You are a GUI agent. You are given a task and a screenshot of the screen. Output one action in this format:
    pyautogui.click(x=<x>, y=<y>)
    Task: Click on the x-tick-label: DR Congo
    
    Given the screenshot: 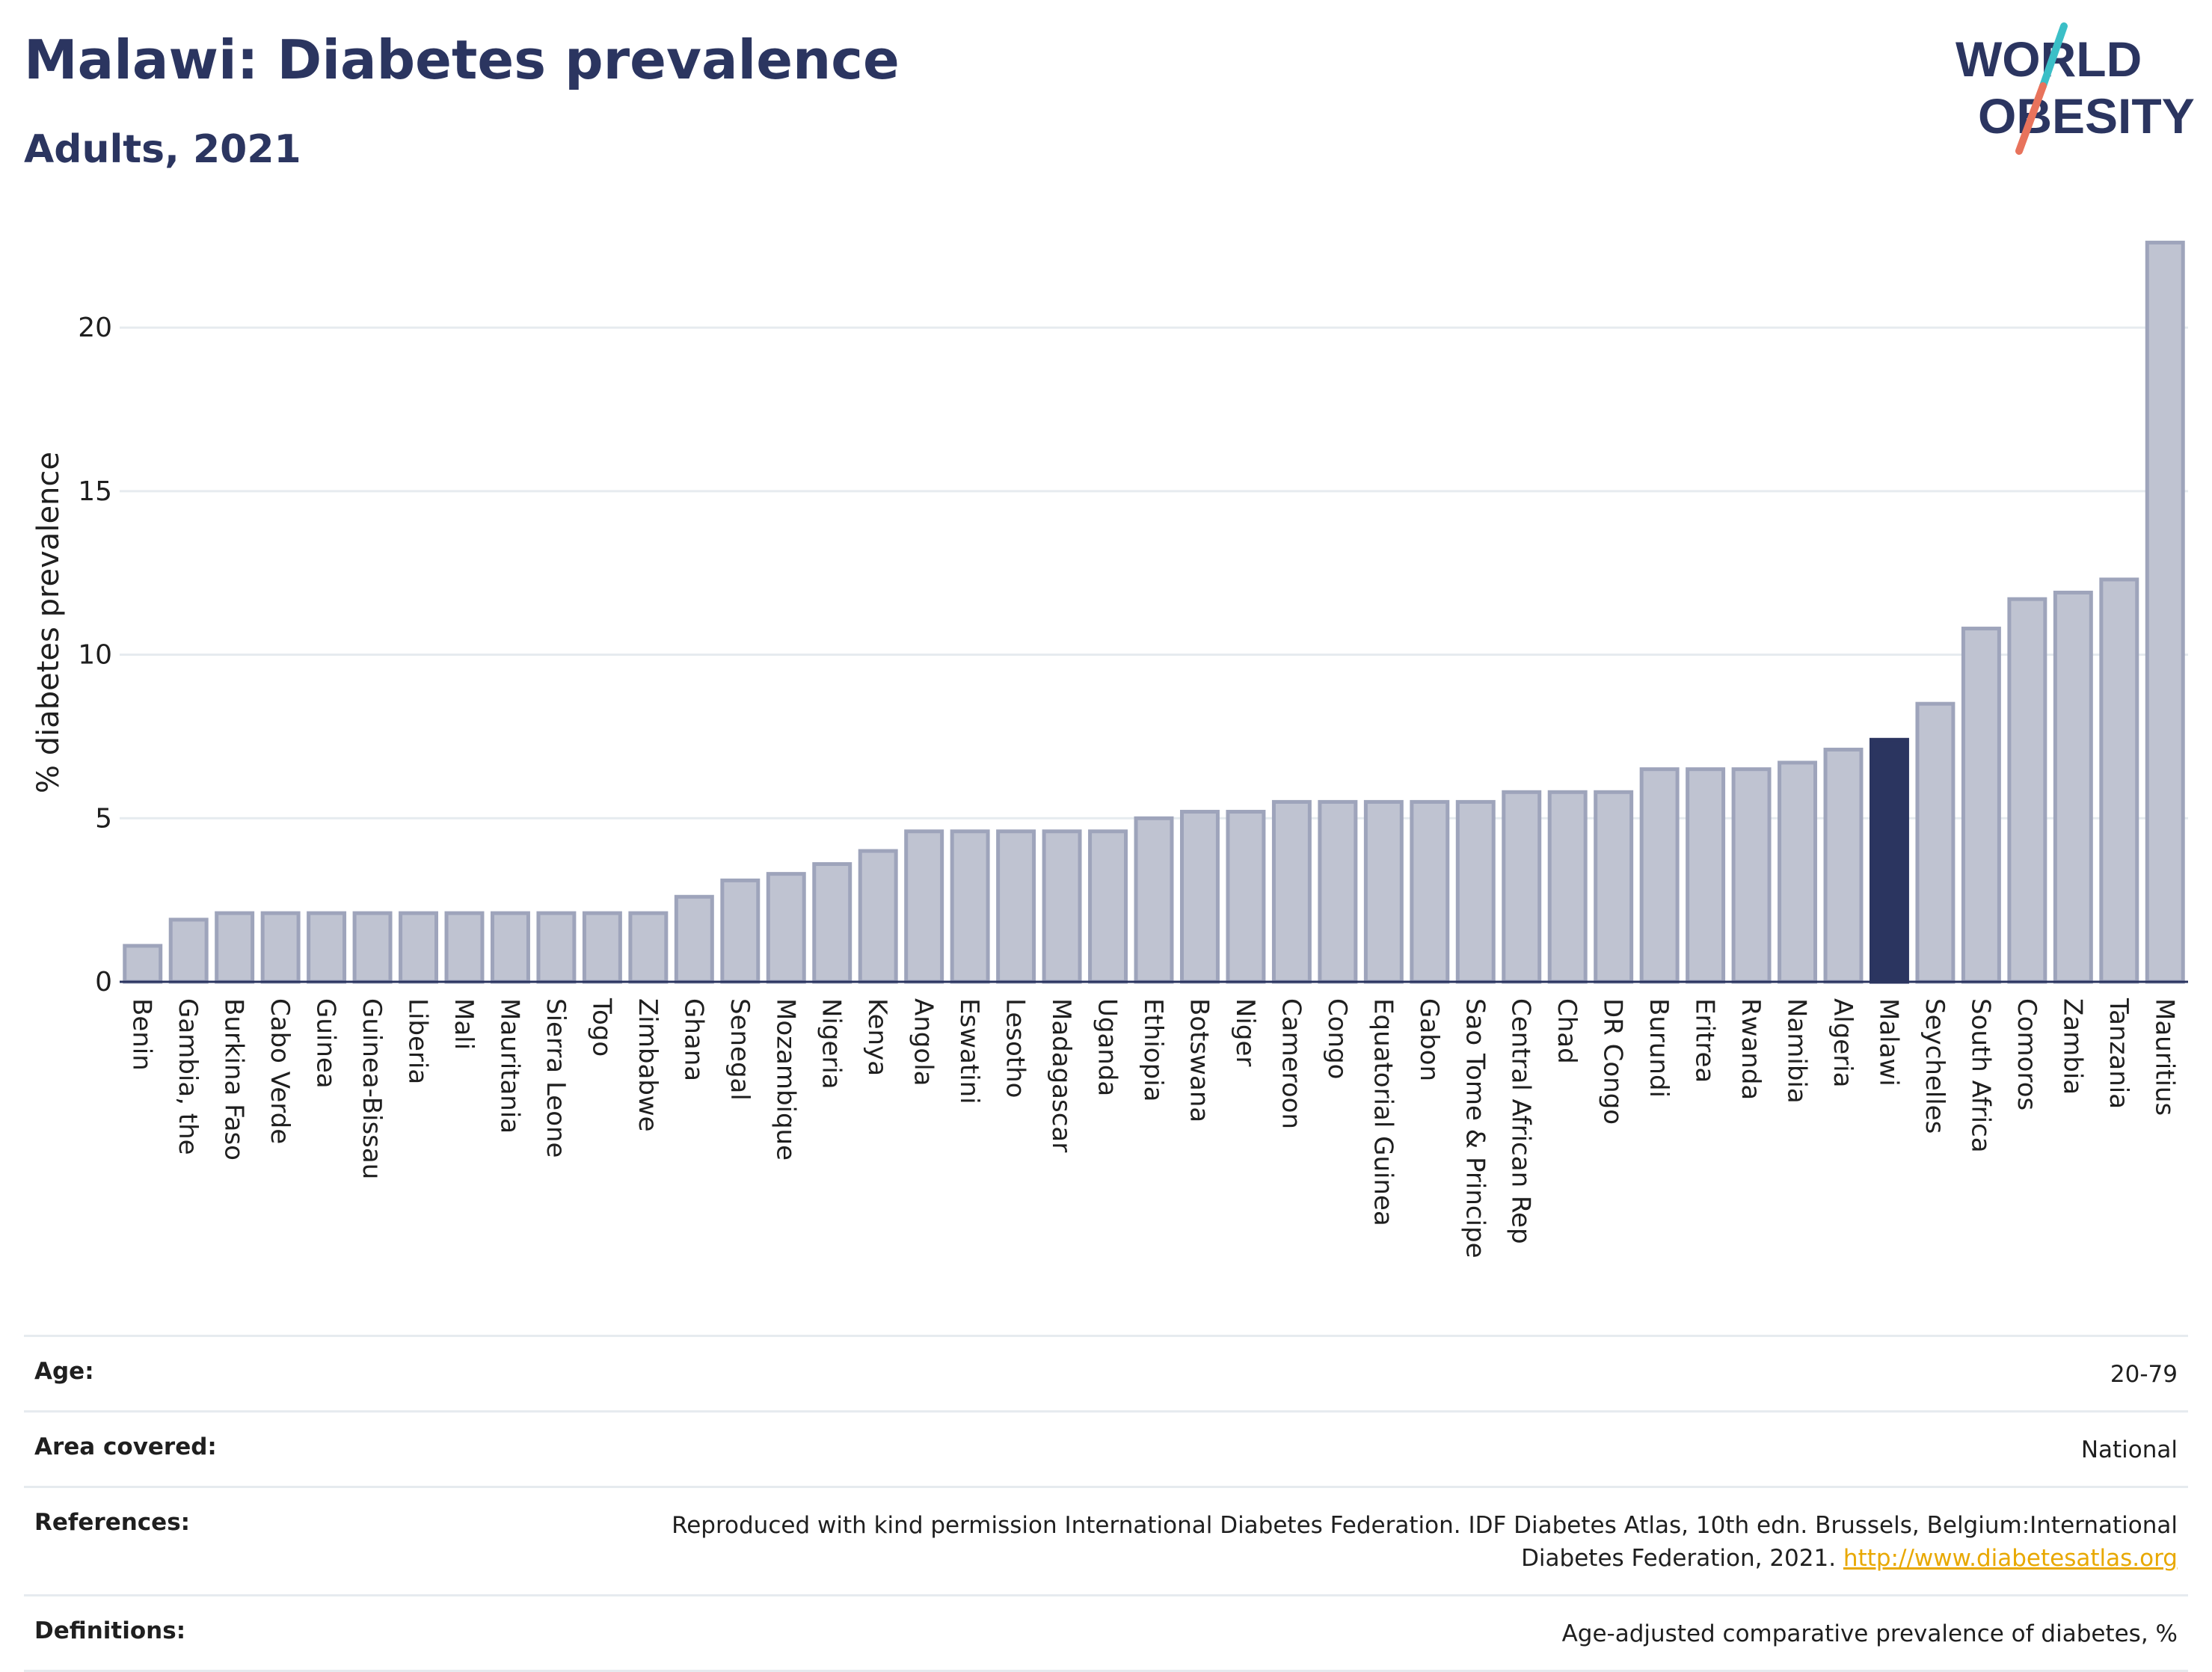 What is the action you would take?
    pyautogui.click(x=1613, y=1061)
    